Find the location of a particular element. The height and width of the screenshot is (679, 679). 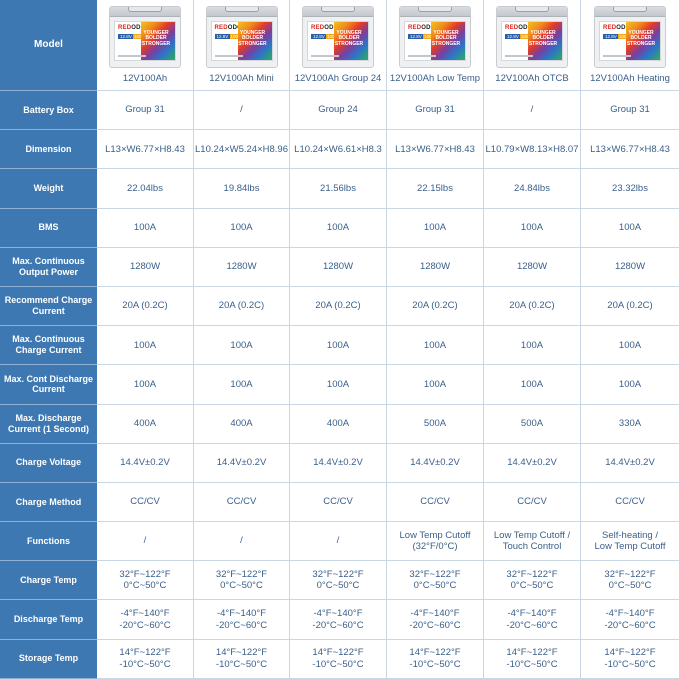

row-label: Max. Discharge Current (1 Second) is located at coordinates (48, 424).